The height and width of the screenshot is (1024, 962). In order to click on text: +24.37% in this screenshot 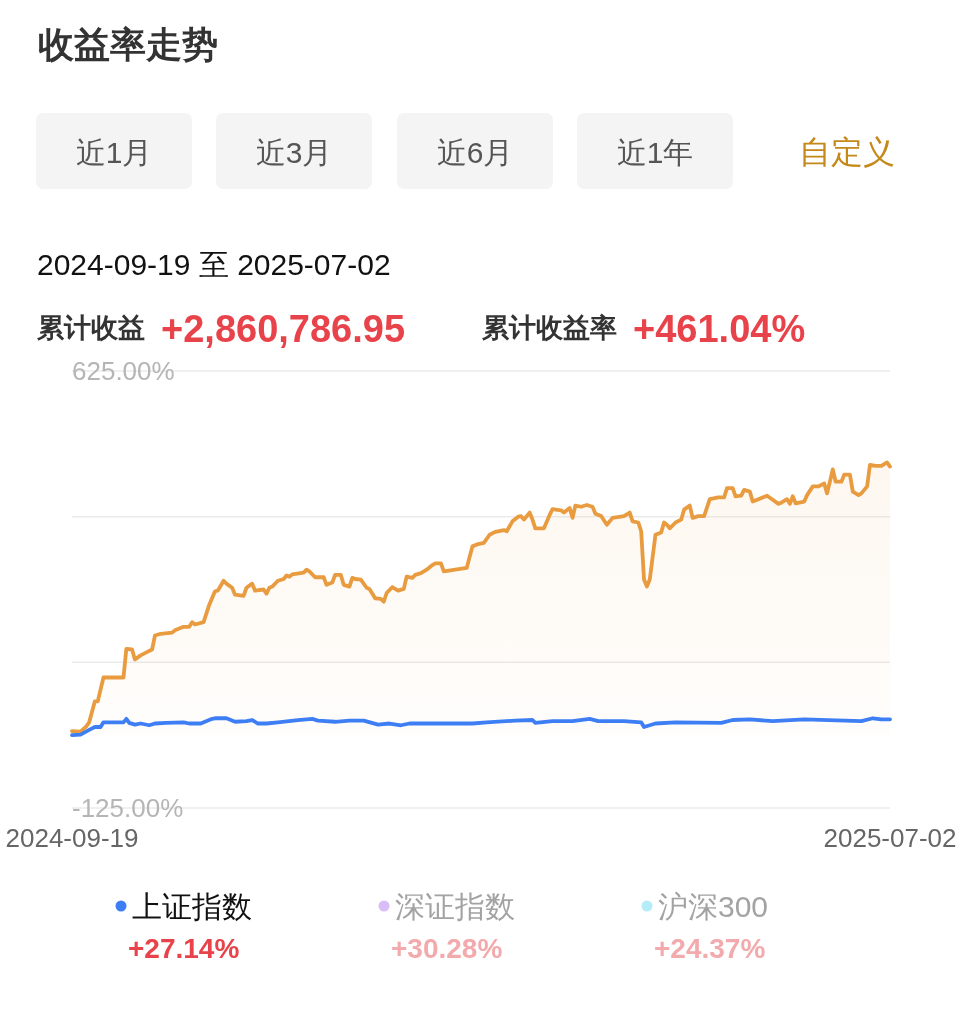, I will do `click(710, 948)`.